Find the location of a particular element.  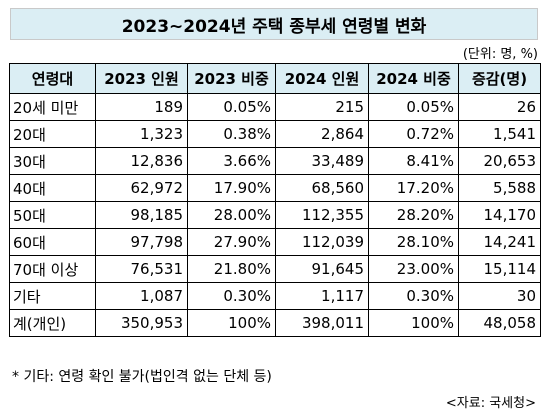

unit-note: (단위: 명, %) is located at coordinates (500, 54).